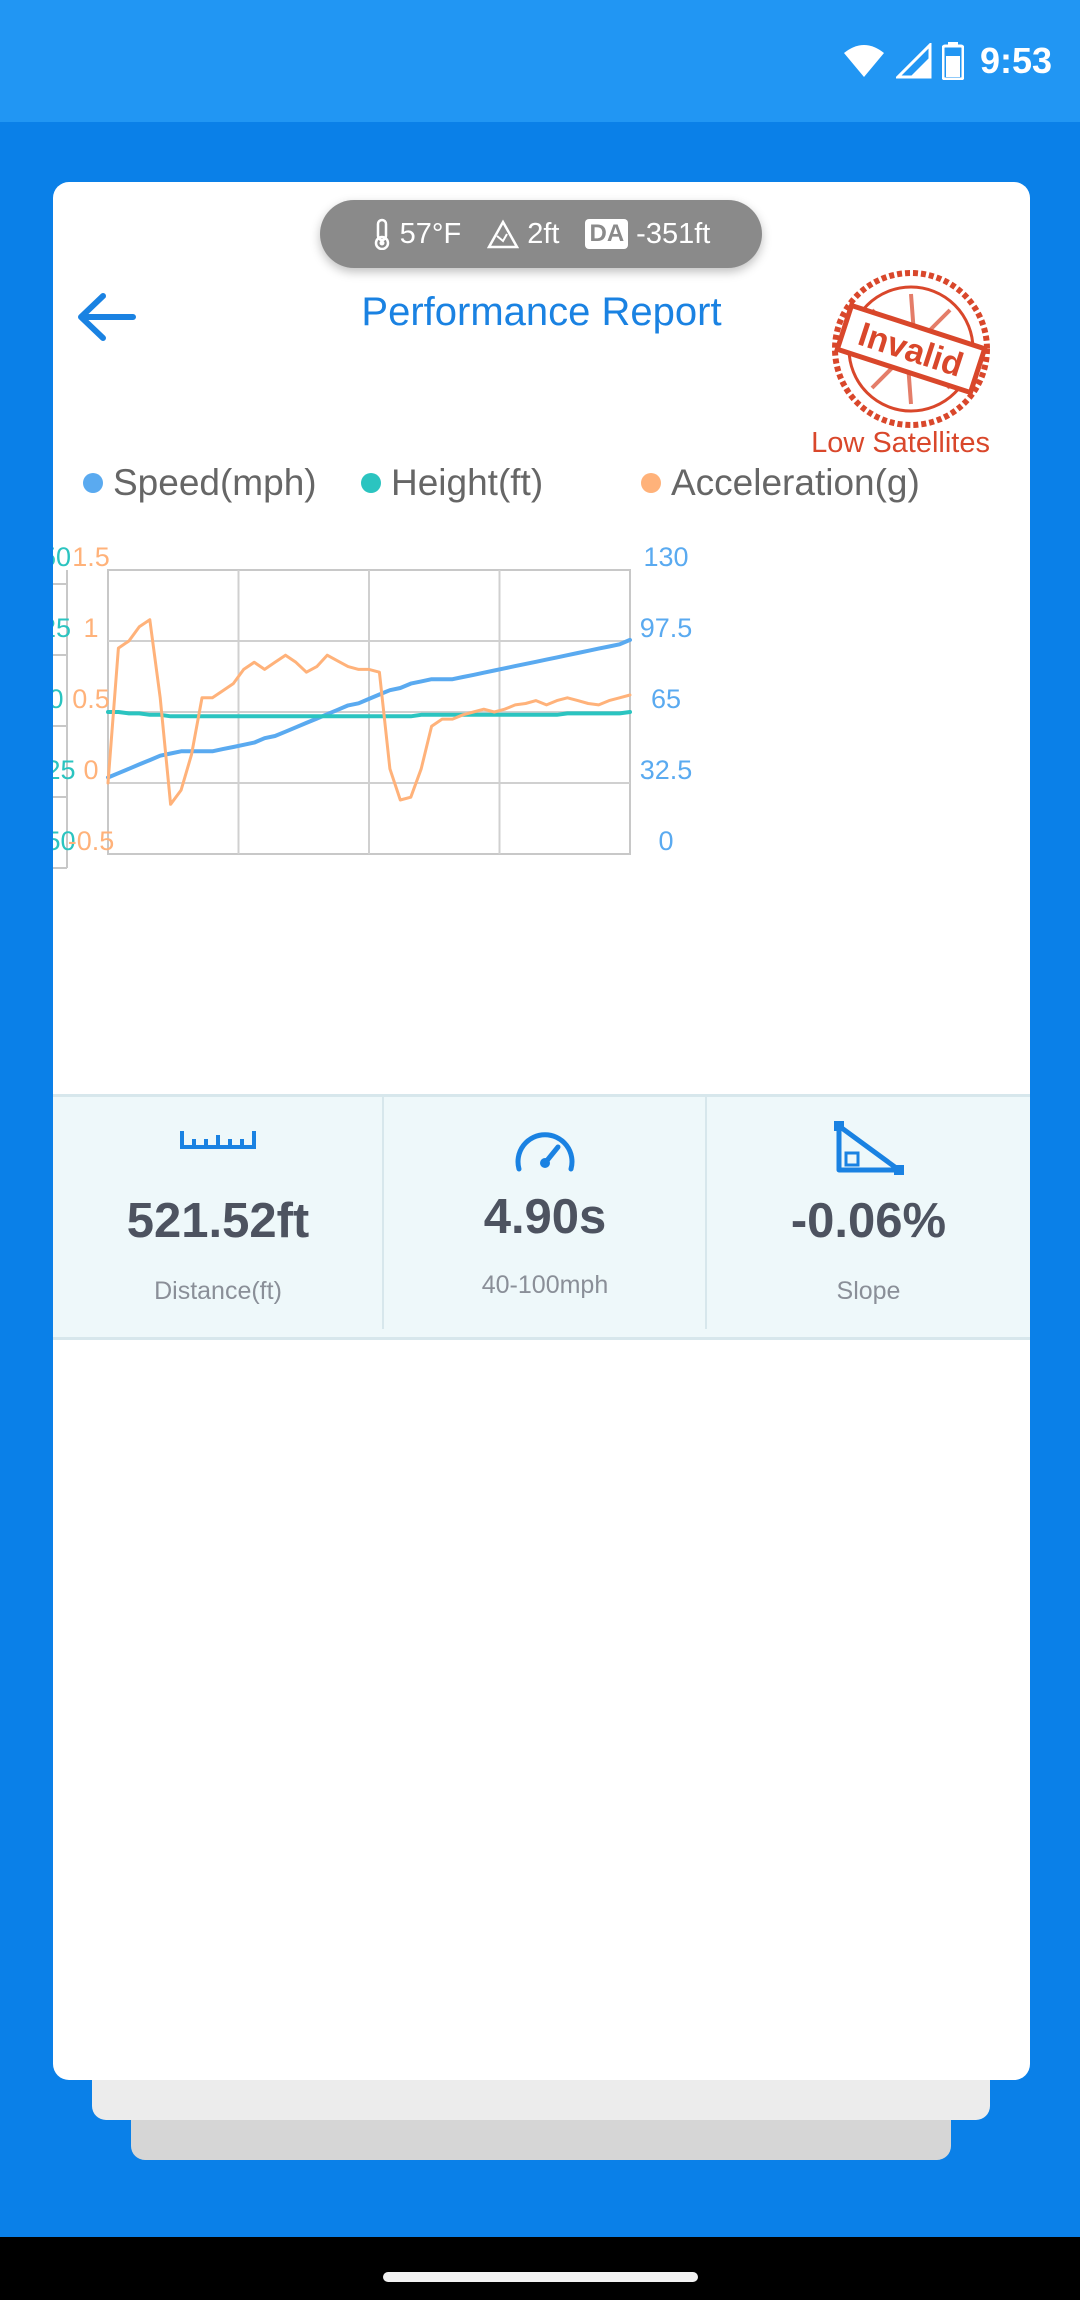 Image resolution: width=1080 pixels, height=2300 pixels. I want to click on density-altitude-value: -351ft, so click(673, 233).